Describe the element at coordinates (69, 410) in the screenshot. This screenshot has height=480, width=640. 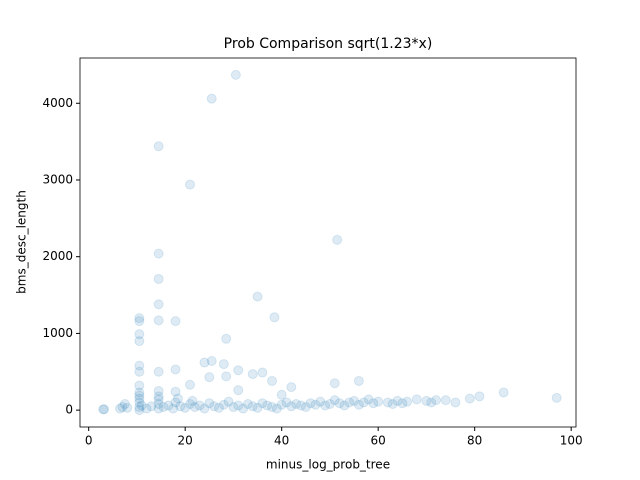
I see `y-tick-label: 0` at that location.